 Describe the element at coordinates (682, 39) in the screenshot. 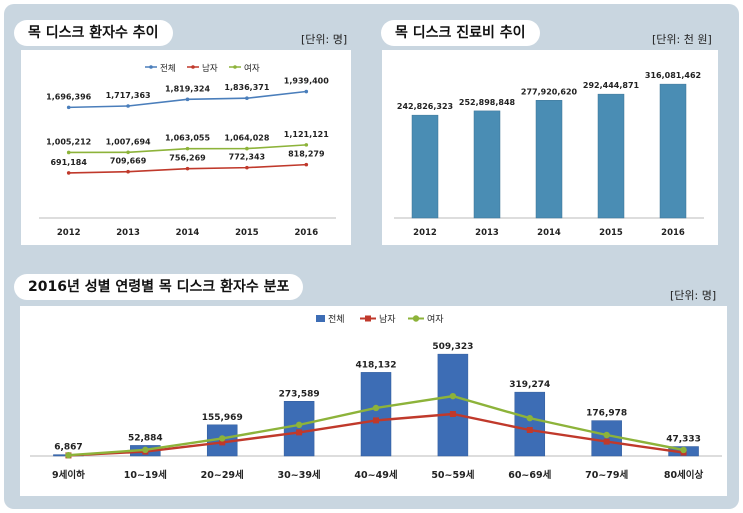

I see `cost-trend-unit: [단위: 천 원]` at that location.